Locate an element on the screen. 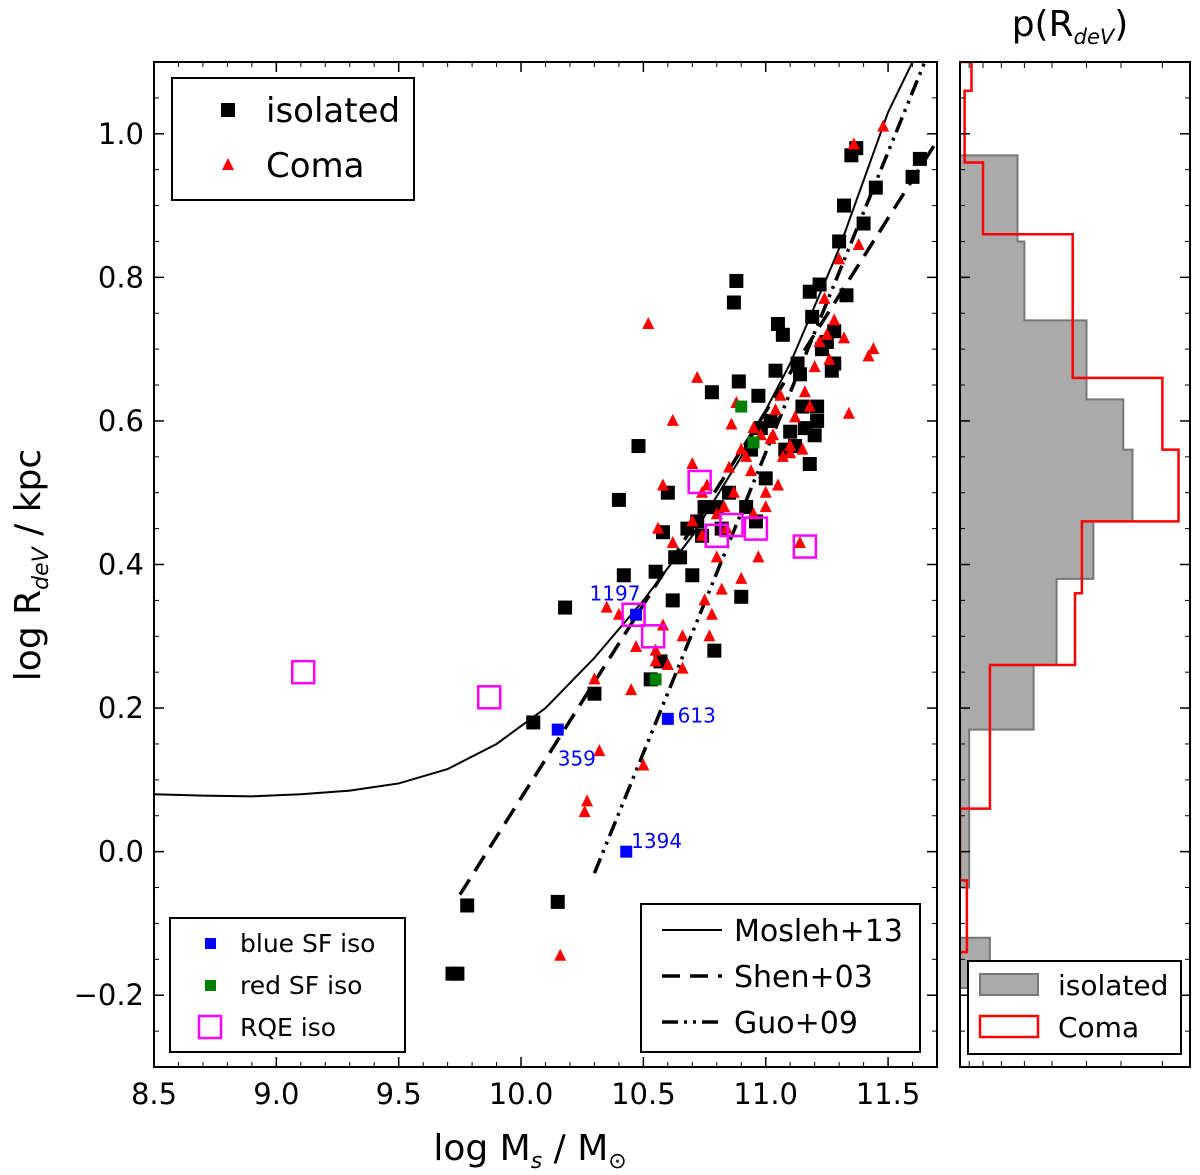  legend-label-isolated: isolated is located at coordinates (333, 111).